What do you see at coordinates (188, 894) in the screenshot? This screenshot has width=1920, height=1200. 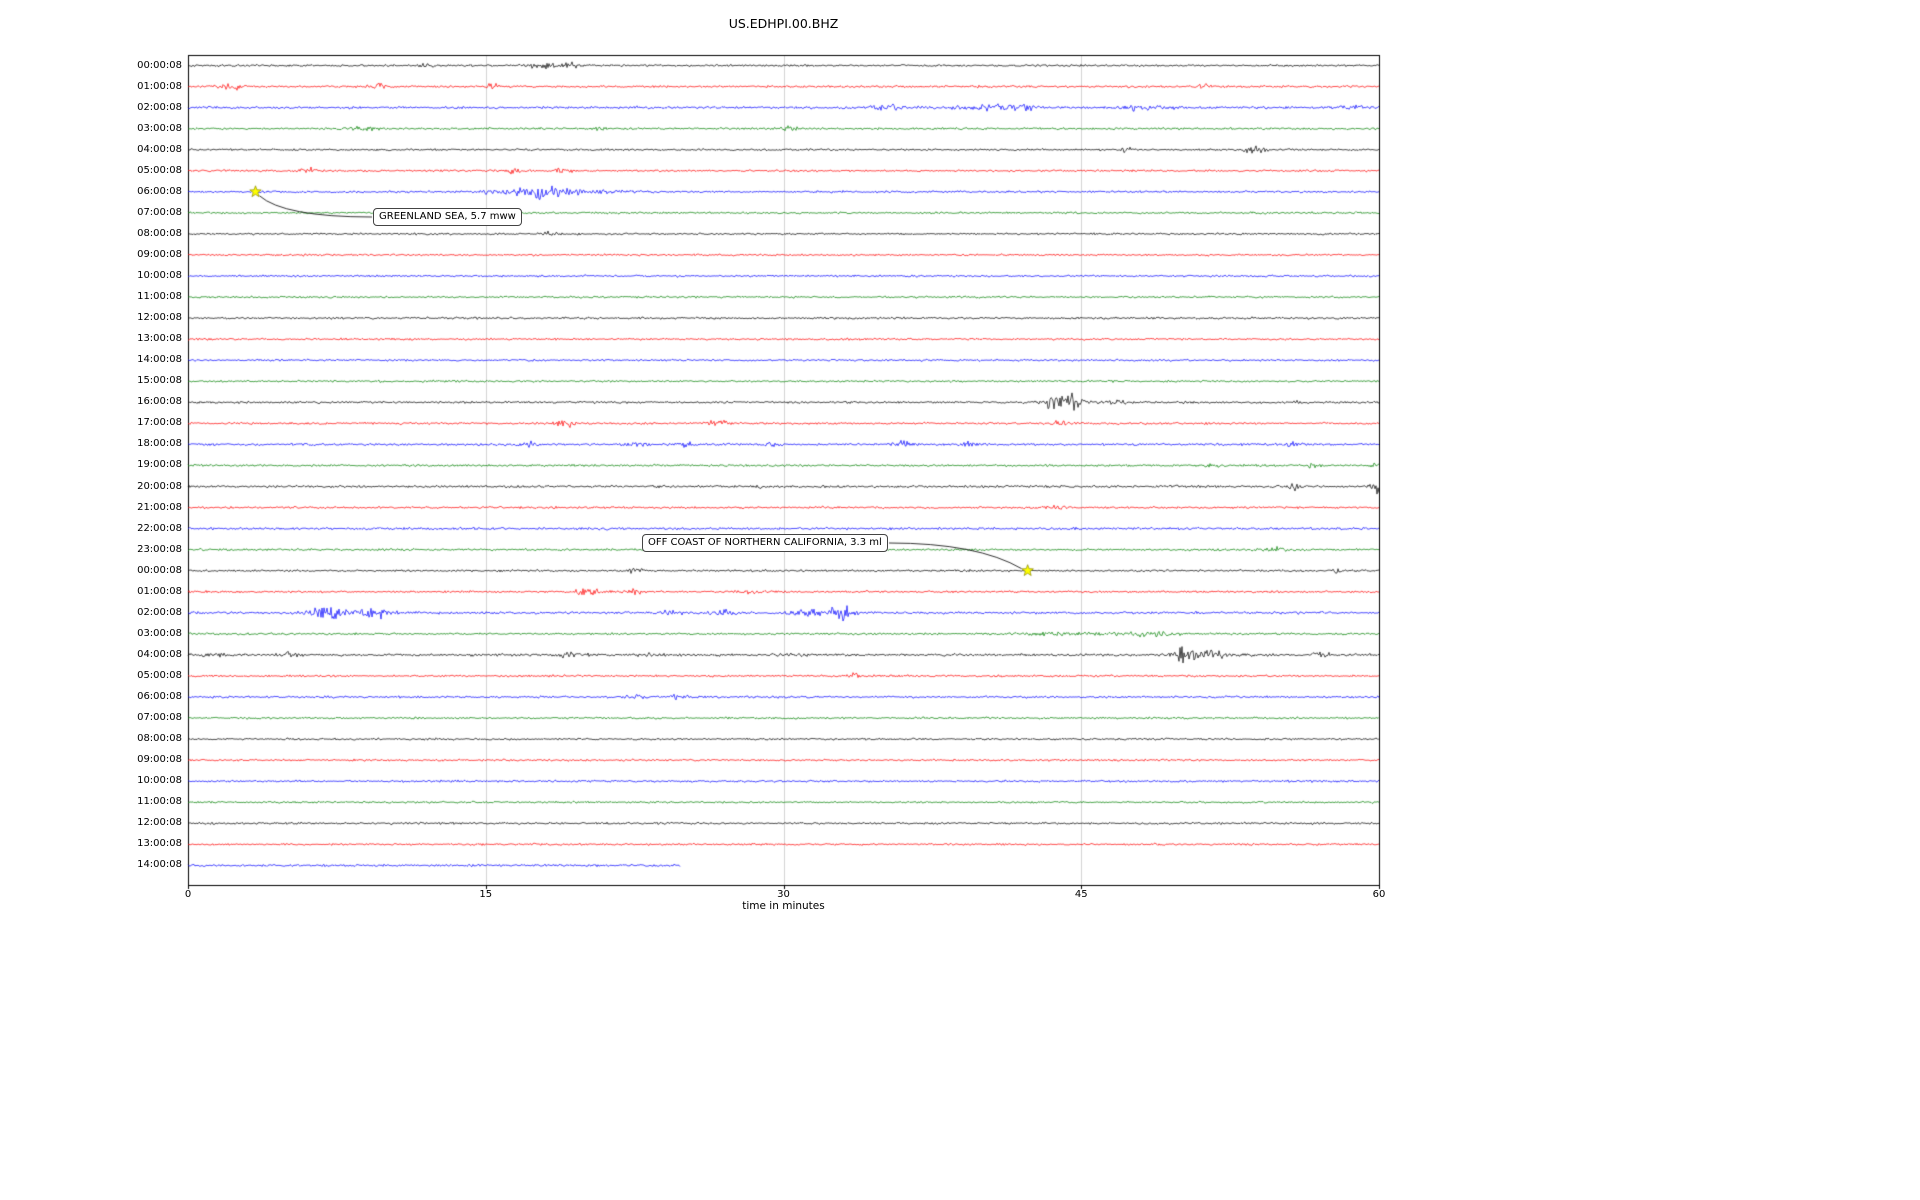 I see `x-tick-label: 0` at bounding box center [188, 894].